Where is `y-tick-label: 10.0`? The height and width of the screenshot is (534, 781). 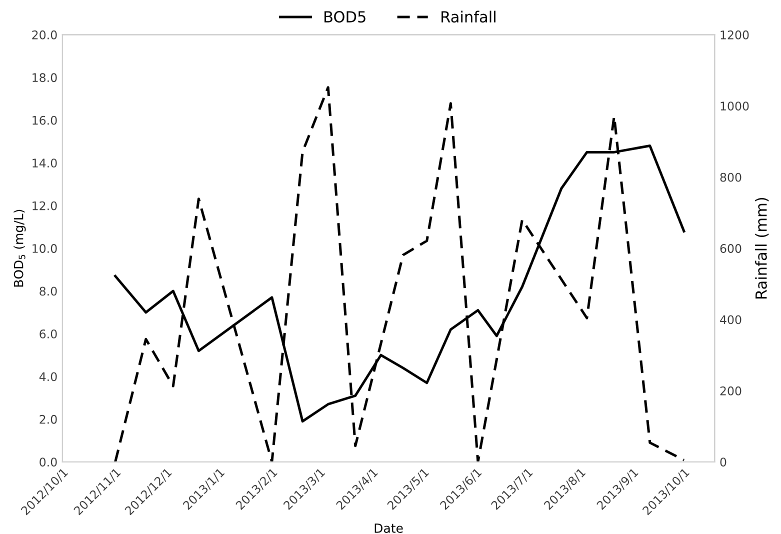 y-tick-label: 10.0 is located at coordinates (44, 248).